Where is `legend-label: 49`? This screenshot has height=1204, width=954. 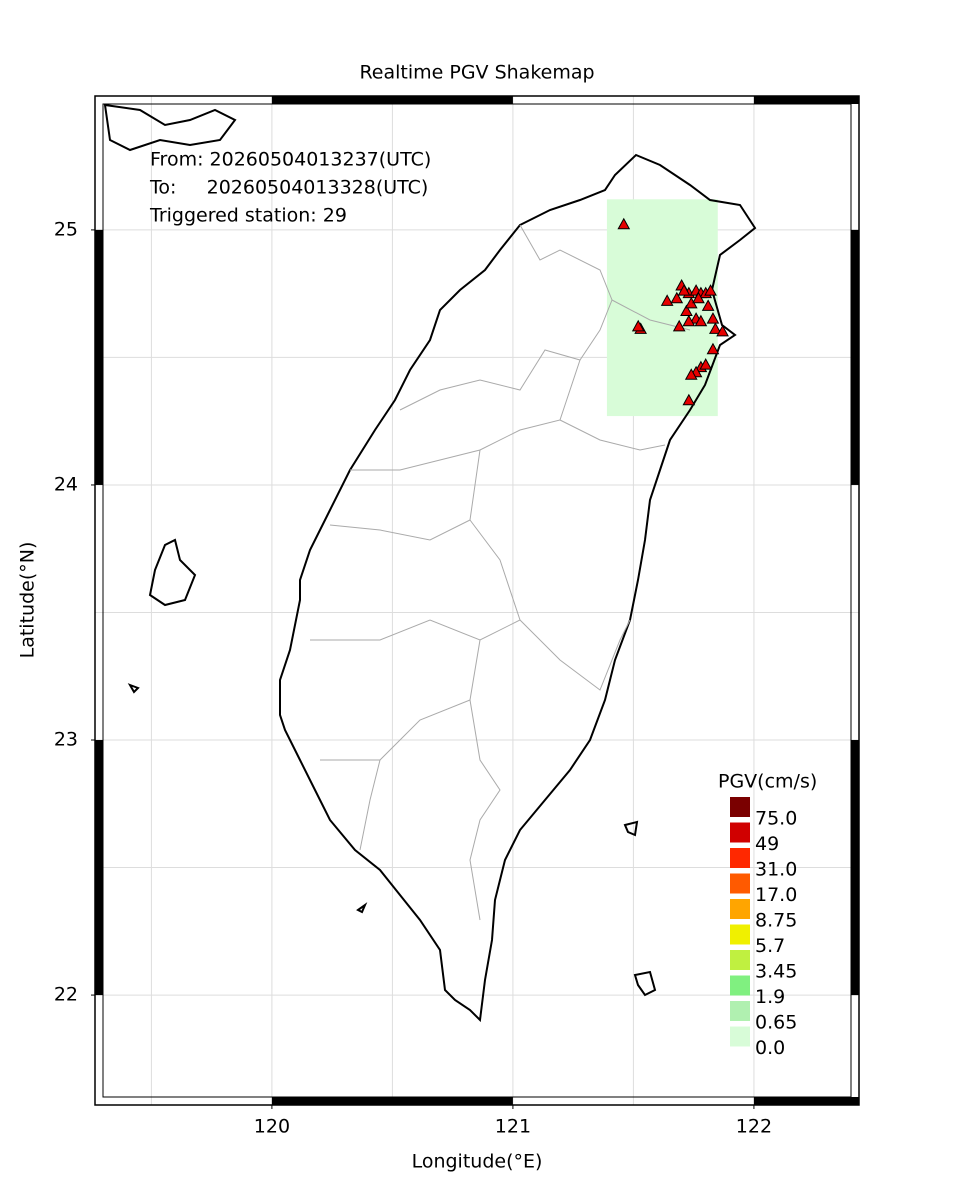 legend-label: 49 is located at coordinates (767, 844).